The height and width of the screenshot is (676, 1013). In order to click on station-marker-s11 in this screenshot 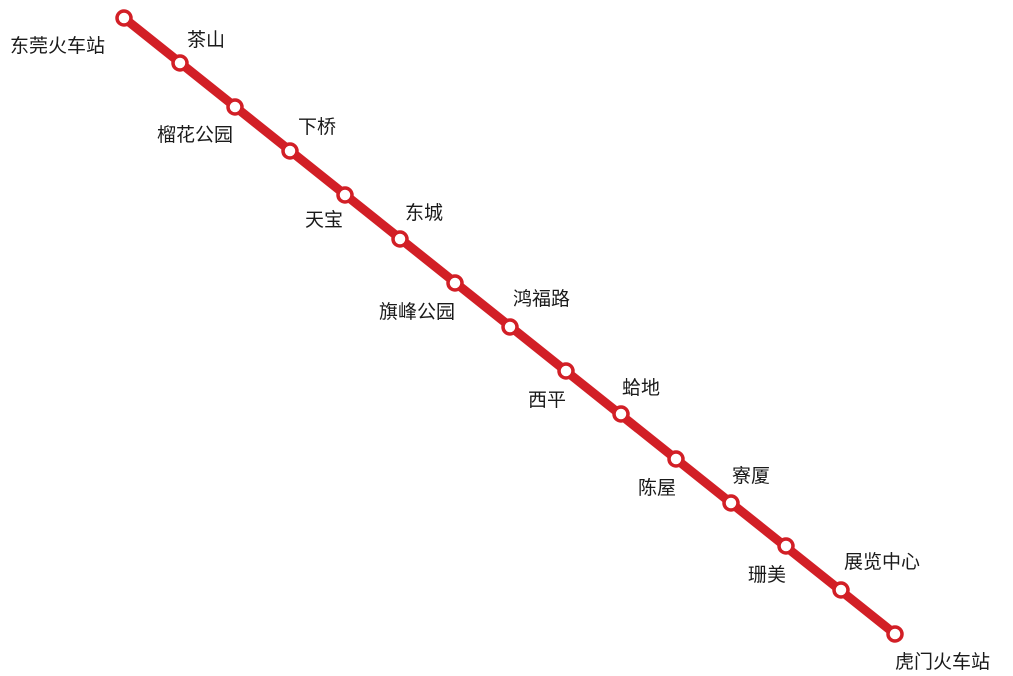, I will do `click(676, 459)`.